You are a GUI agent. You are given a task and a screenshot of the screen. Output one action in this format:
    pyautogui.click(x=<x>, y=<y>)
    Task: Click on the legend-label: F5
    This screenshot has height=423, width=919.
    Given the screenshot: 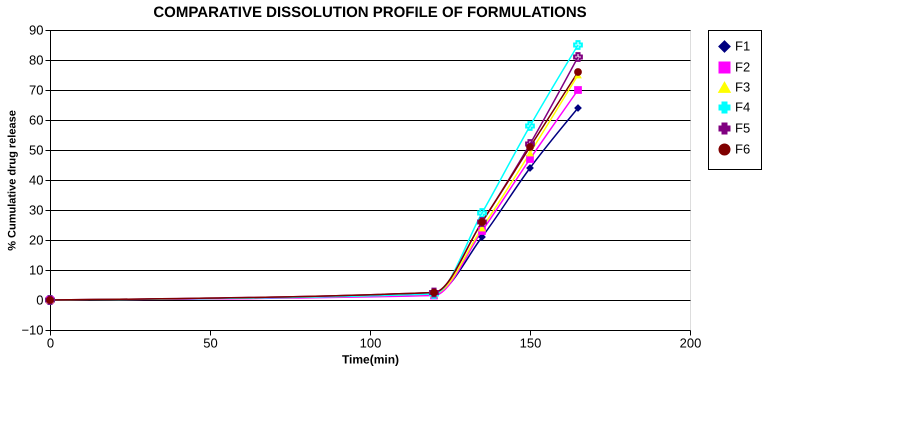 What is the action you would take?
    pyautogui.click(x=742, y=128)
    